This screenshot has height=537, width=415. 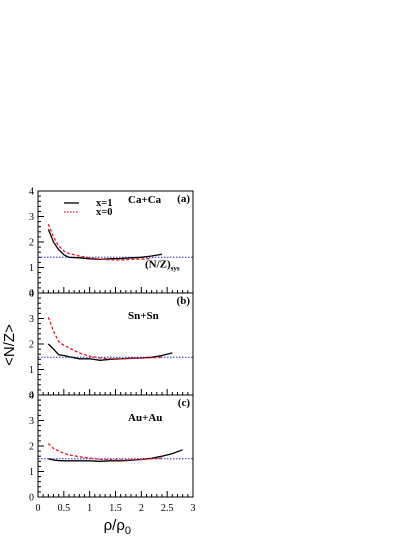 I want to click on panel-tag: (c), so click(x=184, y=403).